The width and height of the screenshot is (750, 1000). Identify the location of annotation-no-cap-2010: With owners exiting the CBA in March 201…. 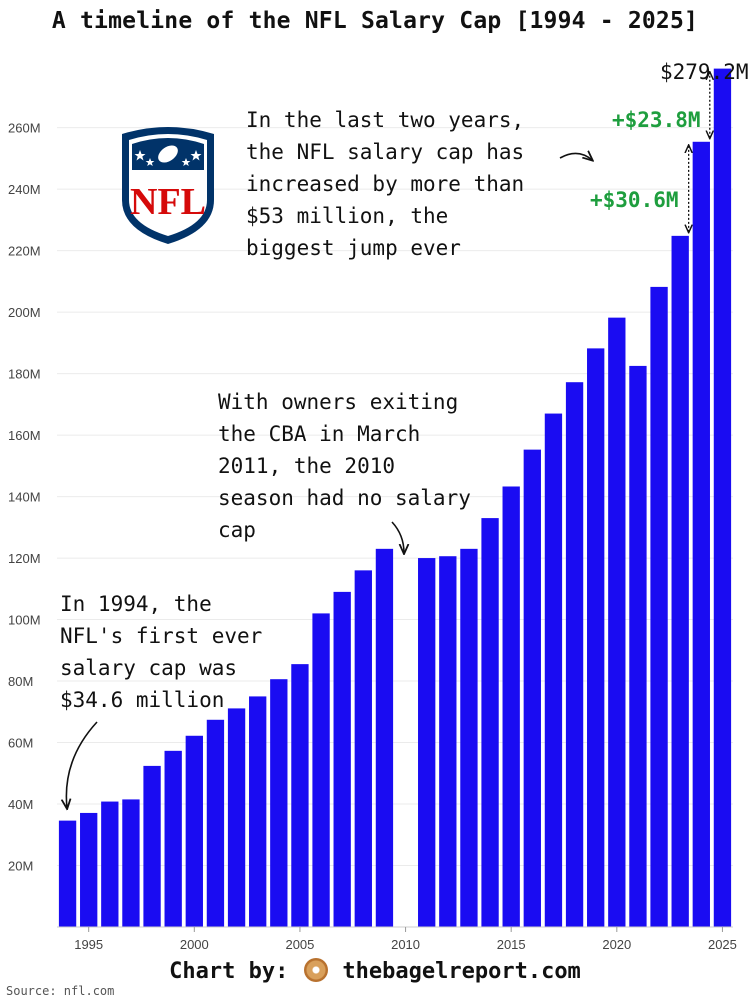
(344, 466).